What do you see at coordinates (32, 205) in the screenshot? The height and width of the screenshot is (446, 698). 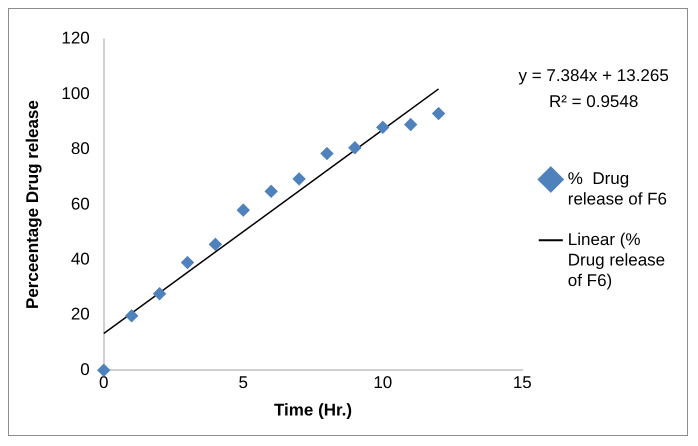 I see `y-axis-title: Perceentage Drug release` at bounding box center [32, 205].